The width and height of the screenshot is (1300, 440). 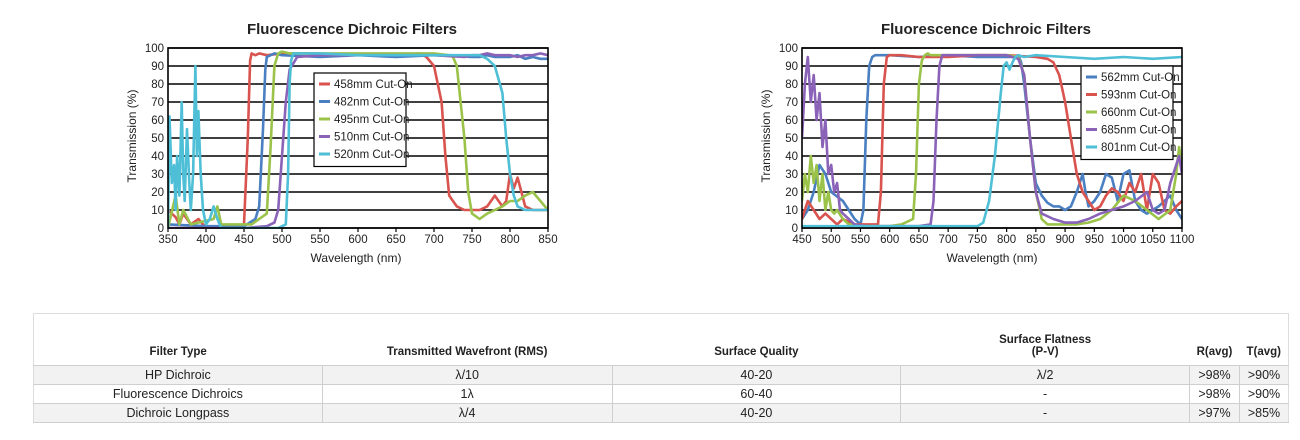 What do you see at coordinates (178, 375) in the screenshot?
I see `cell-filter-type: HP Dichroic` at bounding box center [178, 375].